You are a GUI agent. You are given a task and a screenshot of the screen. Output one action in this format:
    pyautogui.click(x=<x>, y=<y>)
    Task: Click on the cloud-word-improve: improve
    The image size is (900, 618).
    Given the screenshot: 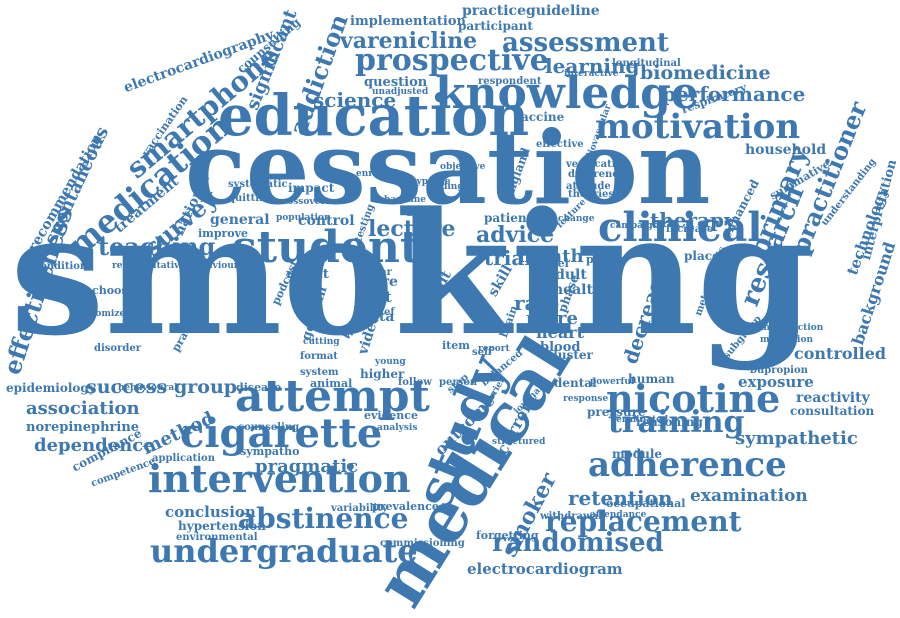 What is the action you would take?
    pyautogui.click(x=223, y=233)
    